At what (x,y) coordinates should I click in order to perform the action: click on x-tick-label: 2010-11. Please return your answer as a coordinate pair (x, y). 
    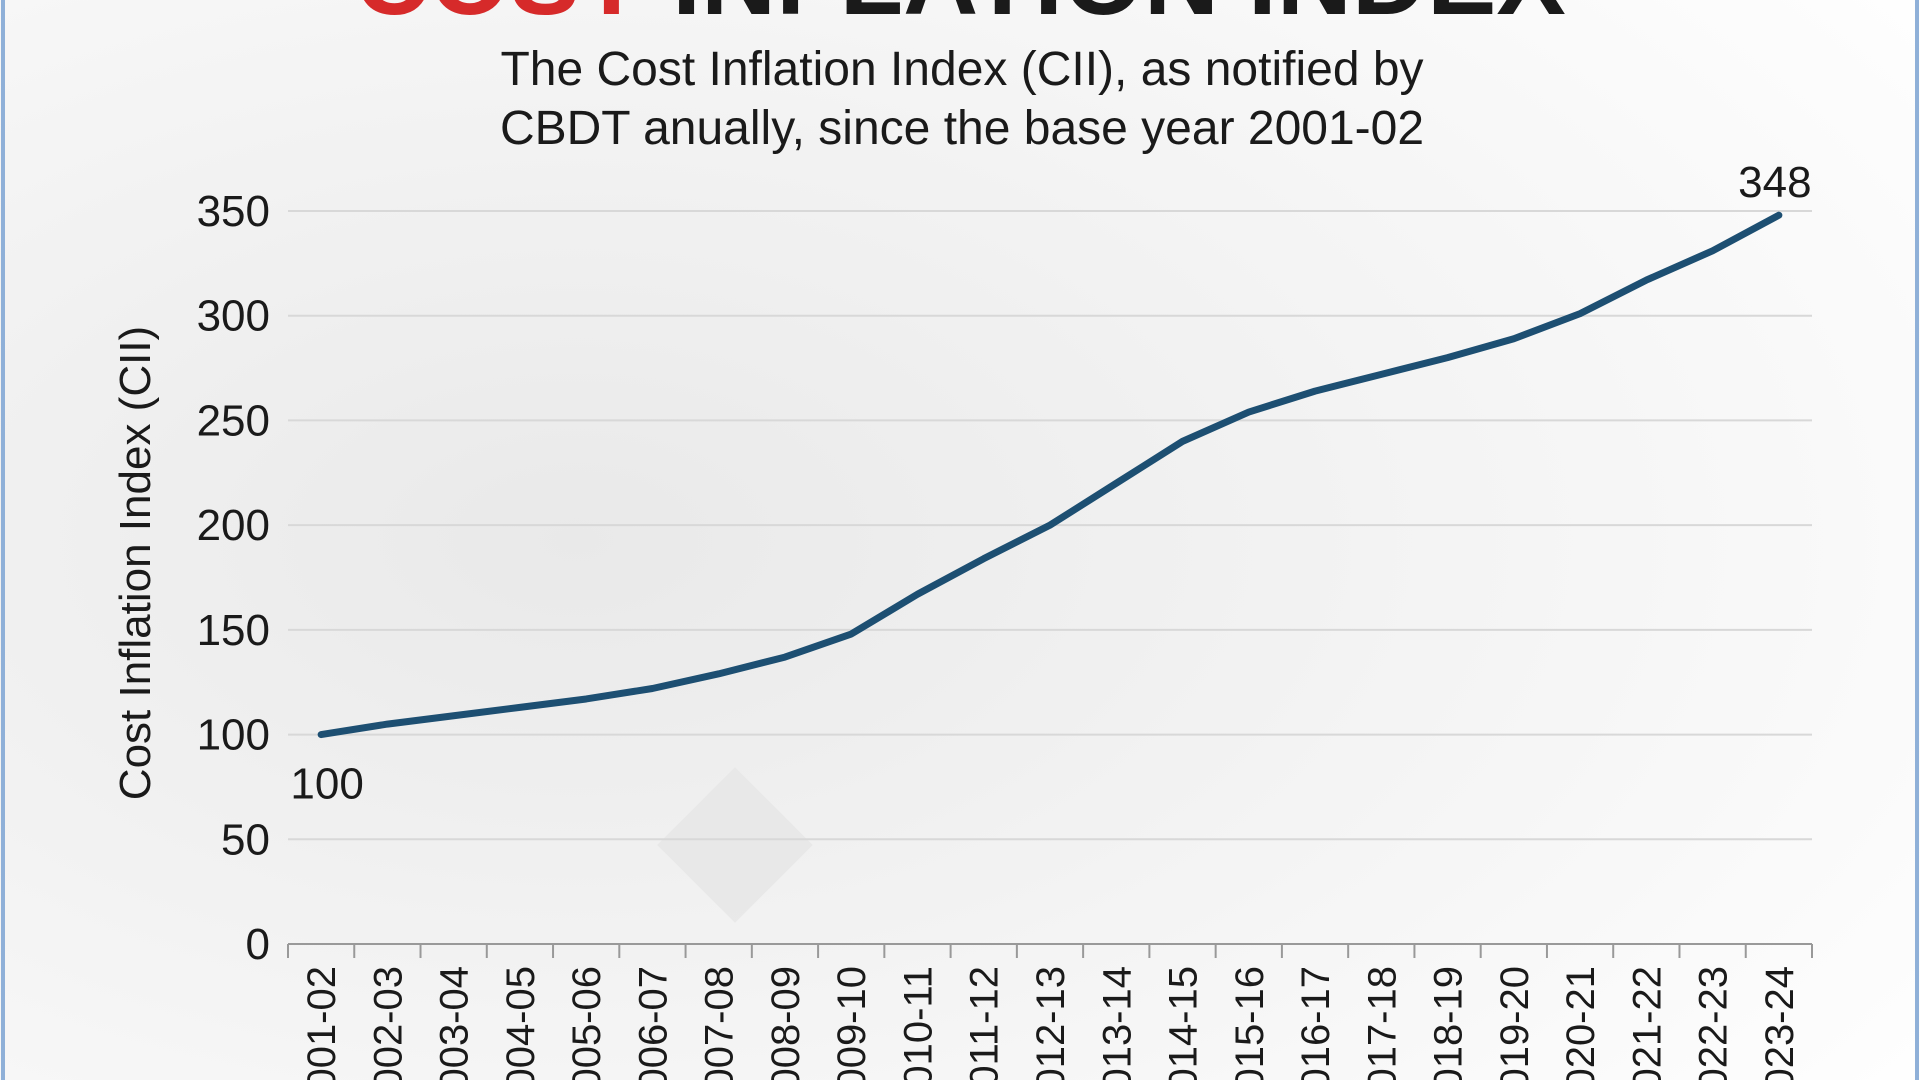
    Looking at the image, I should click on (918, 1023).